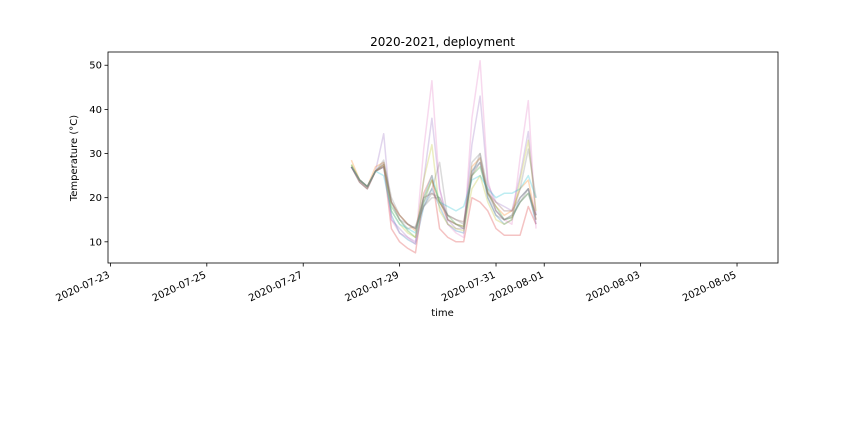  Describe the element at coordinates (275, 287) in the screenshot. I see `x-tick-label: 2020-07-27` at that location.